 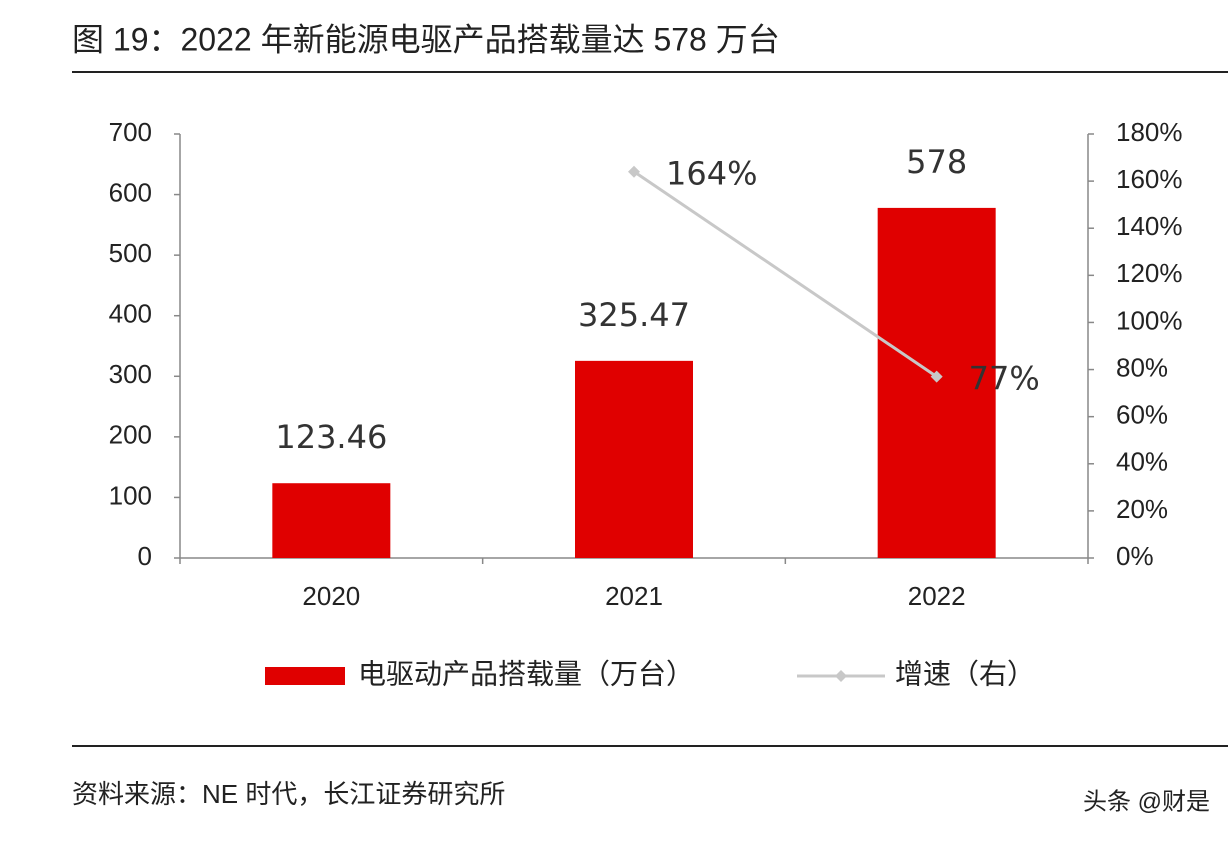 What do you see at coordinates (841, 676) in the screenshot?
I see `legend-marker` at bounding box center [841, 676].